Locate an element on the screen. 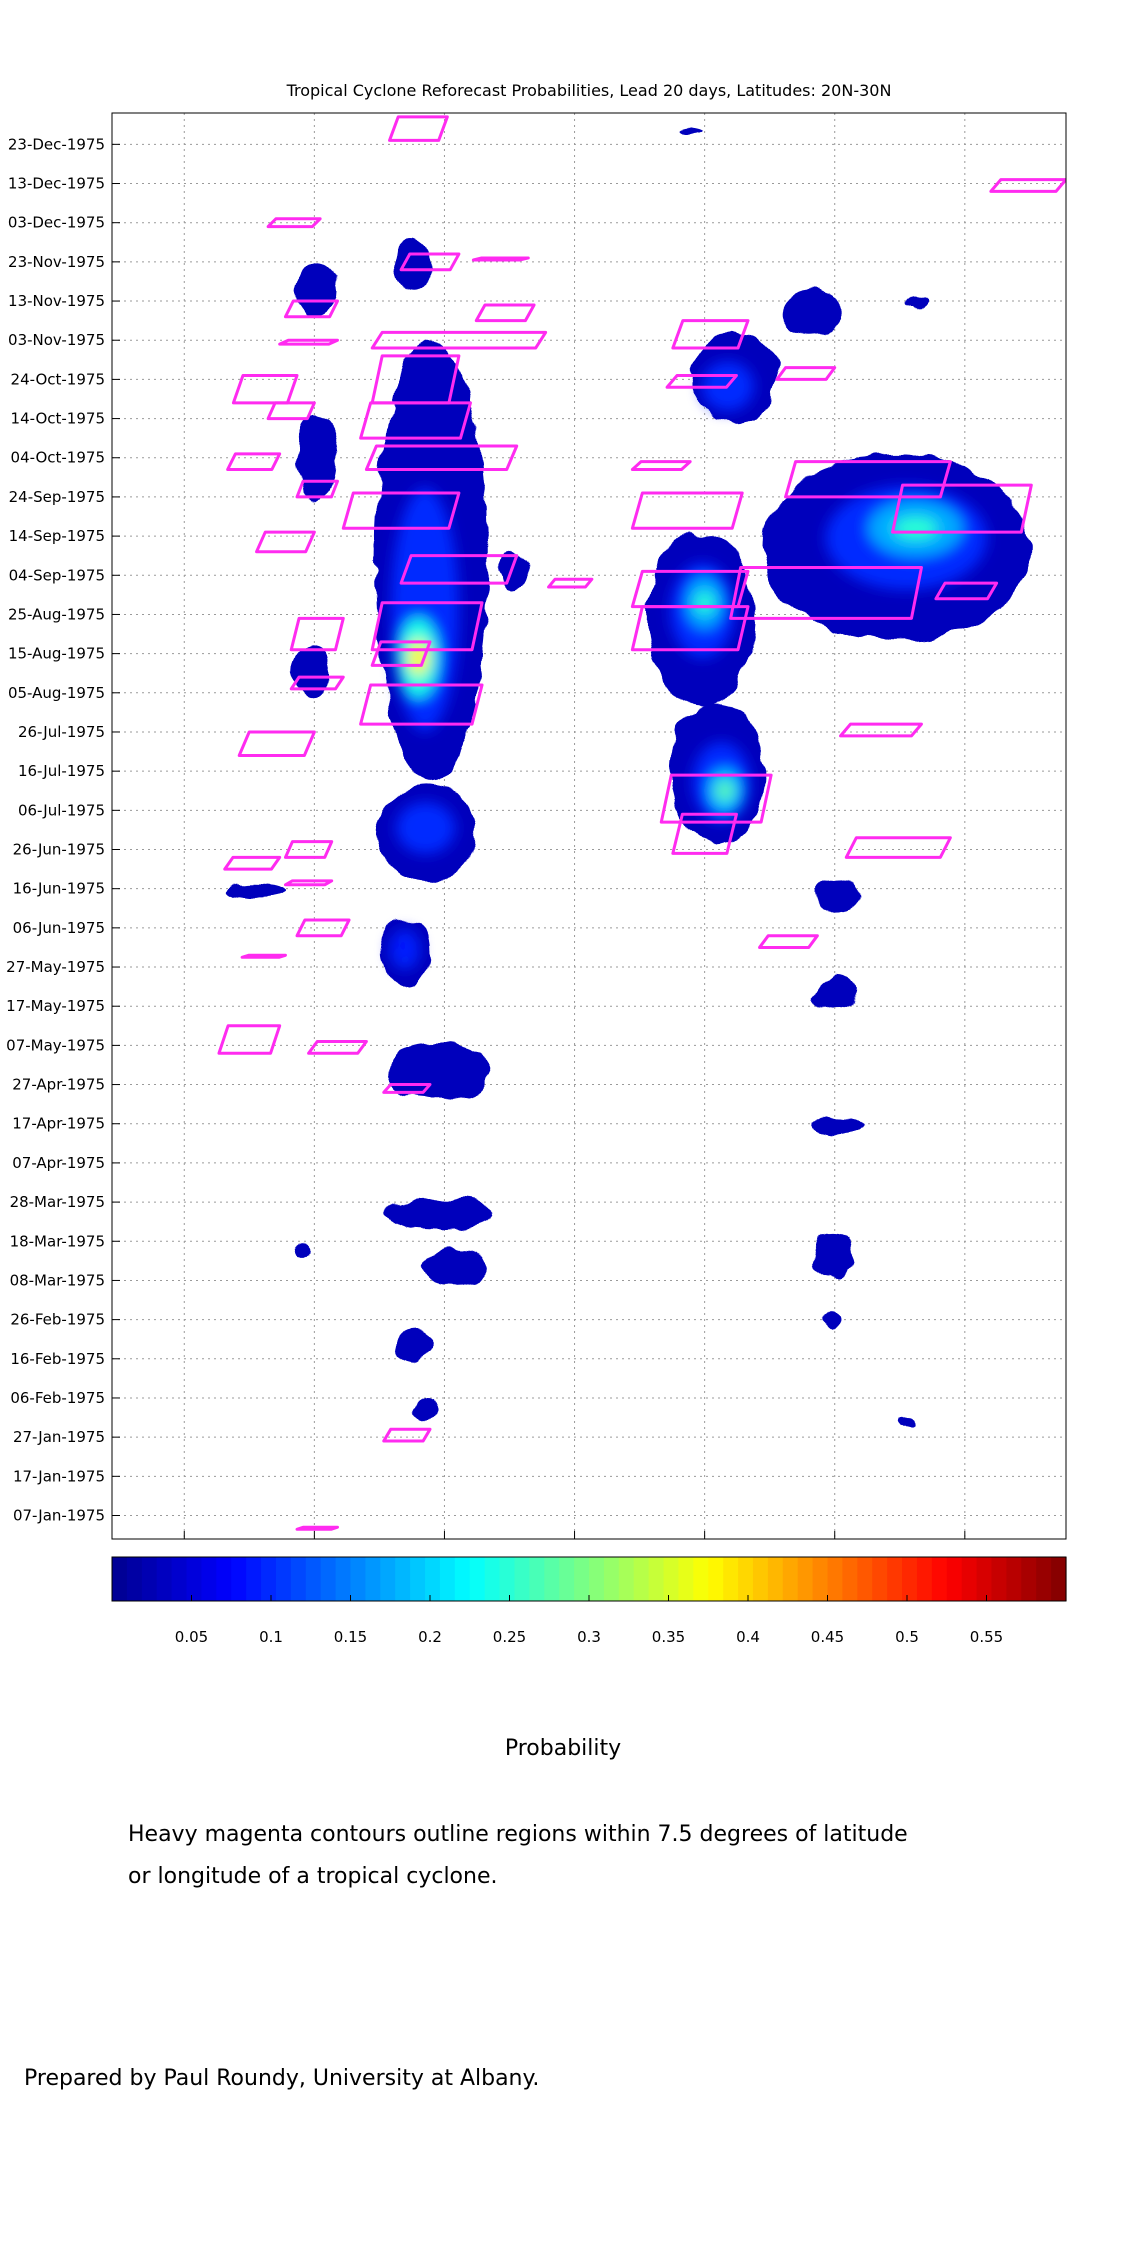 The height and width of the screenshot is (2250, 1126). y-tick-label: 08-Mar-1975 is located at coordinates (57, 1280).